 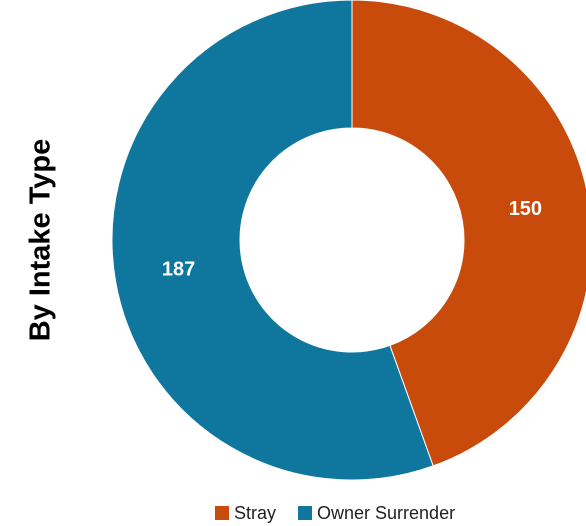 I want to click on data-label: 150, so click(x=525, y=209).